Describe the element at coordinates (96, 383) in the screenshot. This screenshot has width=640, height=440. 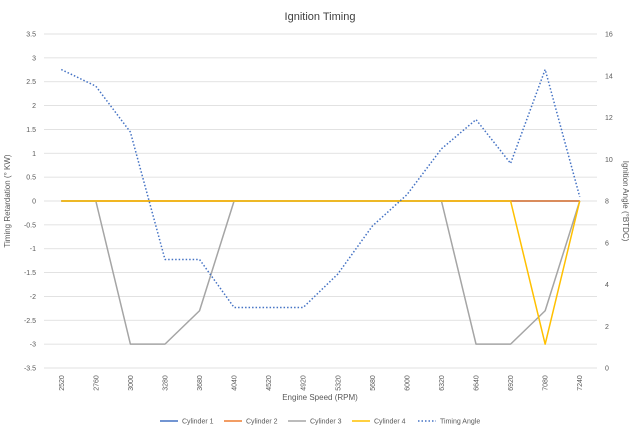
I see `x-tick-label: 2760` at that location.